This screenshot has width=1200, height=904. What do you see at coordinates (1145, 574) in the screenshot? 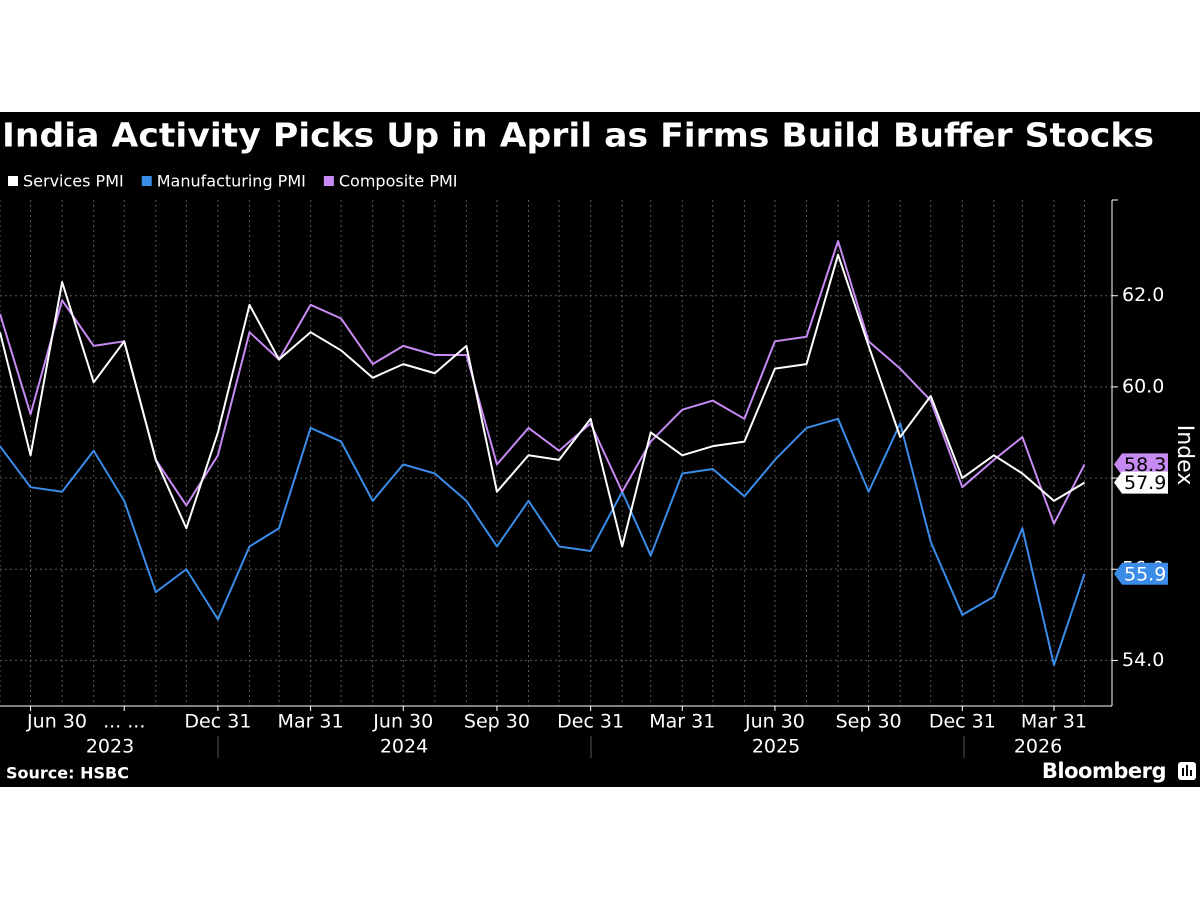
I see `end-label-text: 55.9` at bounding box center [1145, 574].